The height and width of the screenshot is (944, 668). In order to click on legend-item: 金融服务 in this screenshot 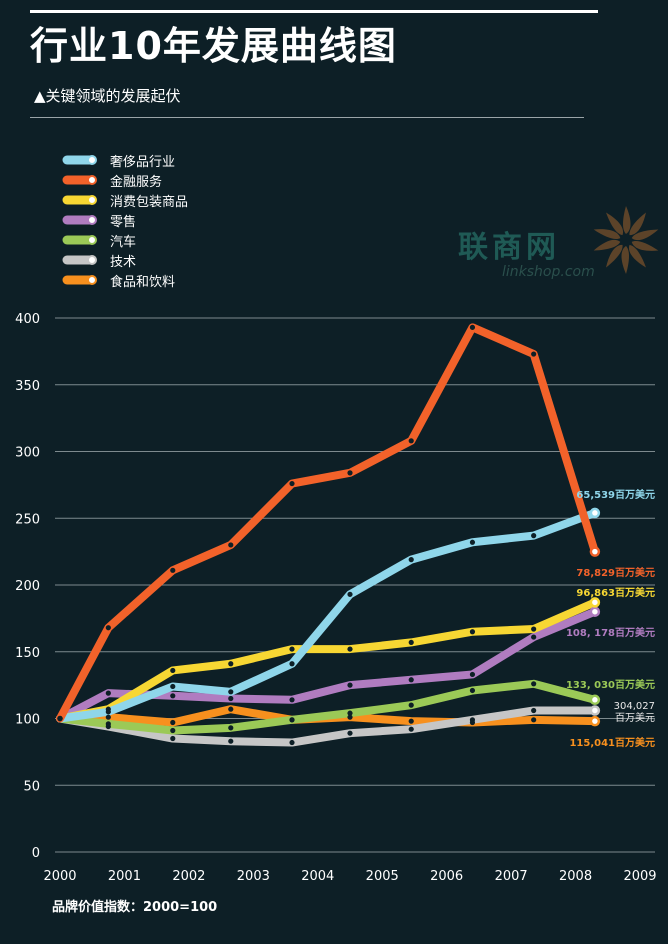, I will do `click(125, 180)`.